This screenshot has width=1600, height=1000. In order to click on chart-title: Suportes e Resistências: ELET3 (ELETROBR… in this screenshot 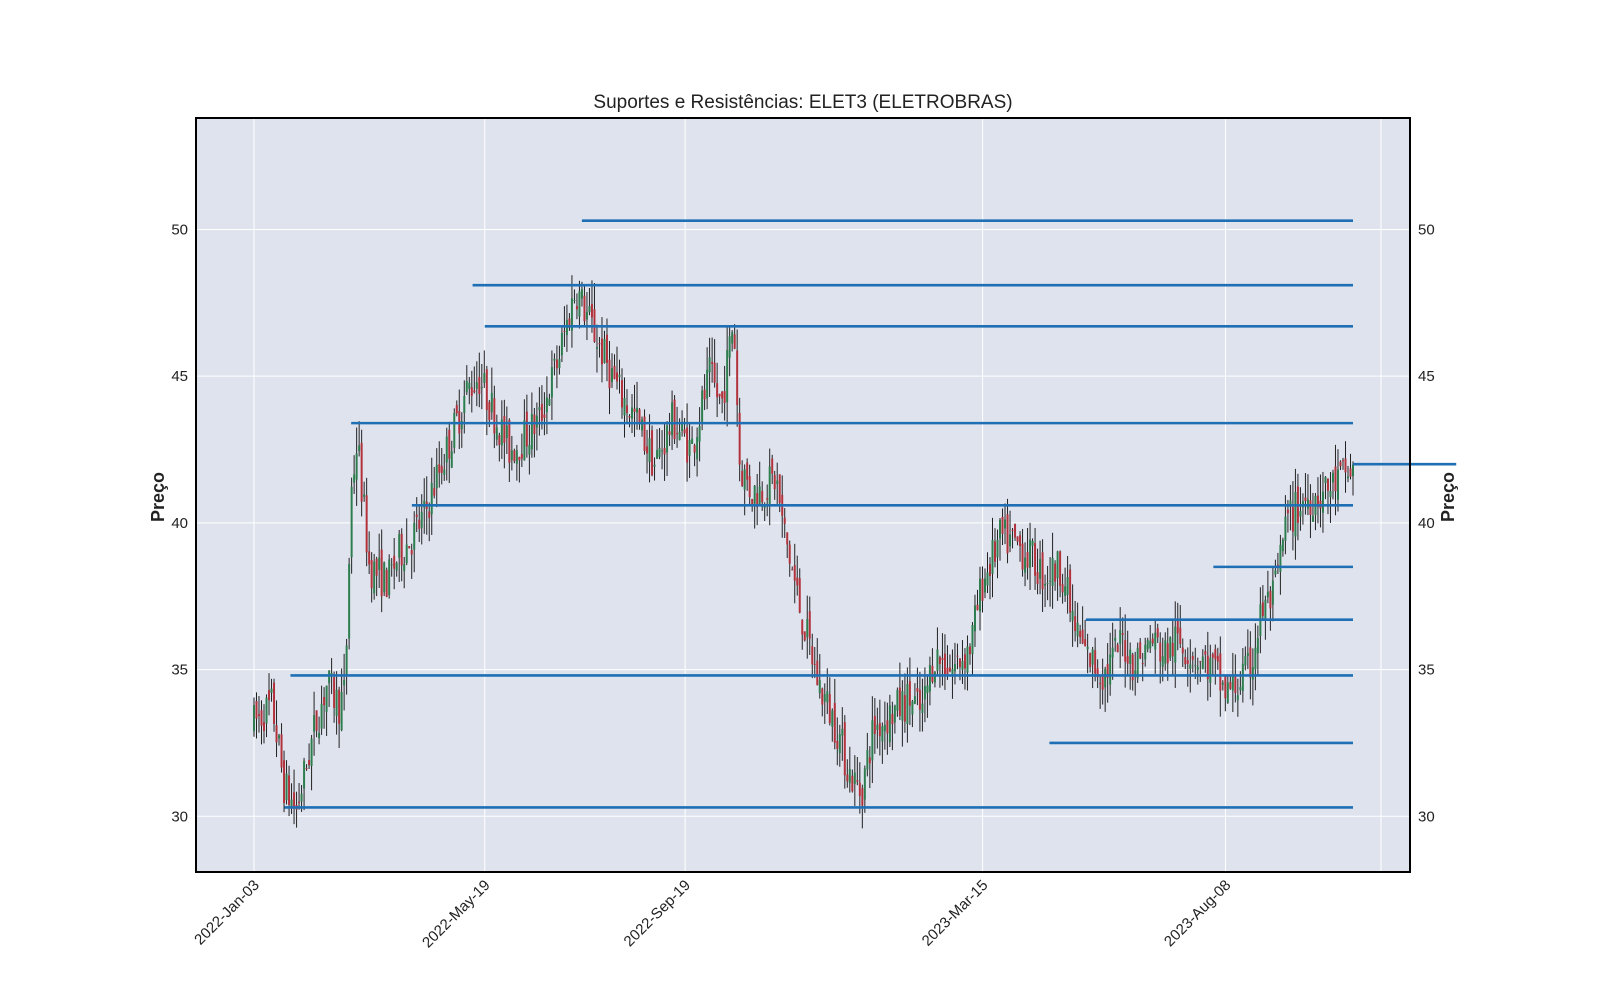, I will do `click(802, 102)`.